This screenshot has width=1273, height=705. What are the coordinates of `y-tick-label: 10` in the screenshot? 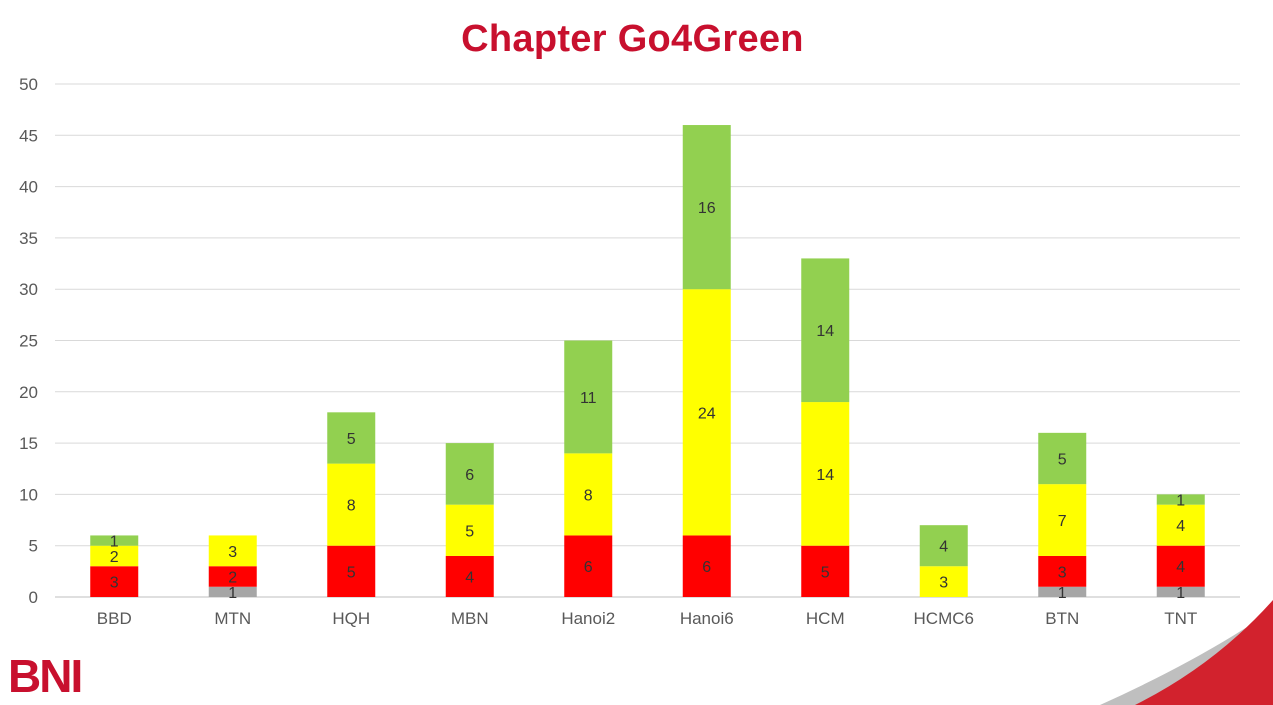 It's located at (28, 494).